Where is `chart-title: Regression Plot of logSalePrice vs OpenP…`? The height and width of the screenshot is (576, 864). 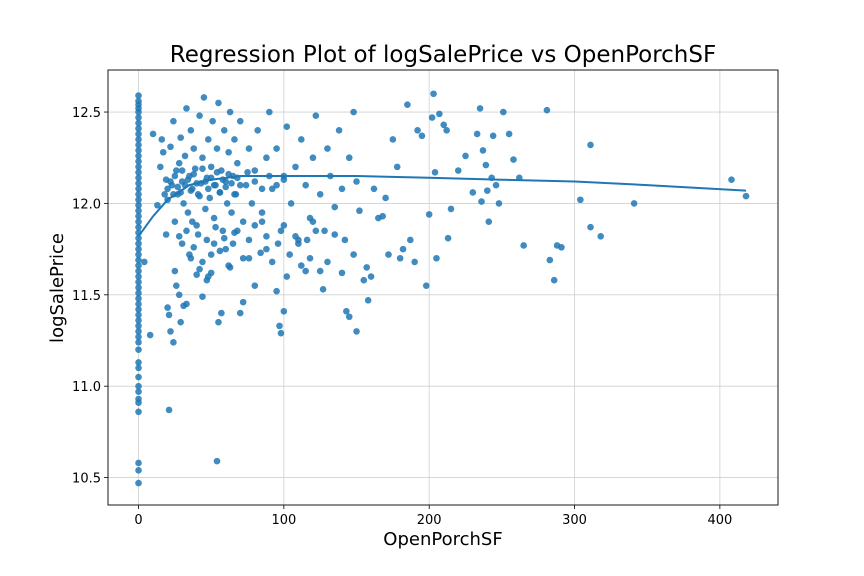 chart-title: Regression Plot of logSalePrice vs OpenP… is located at coordinates (443, 55).